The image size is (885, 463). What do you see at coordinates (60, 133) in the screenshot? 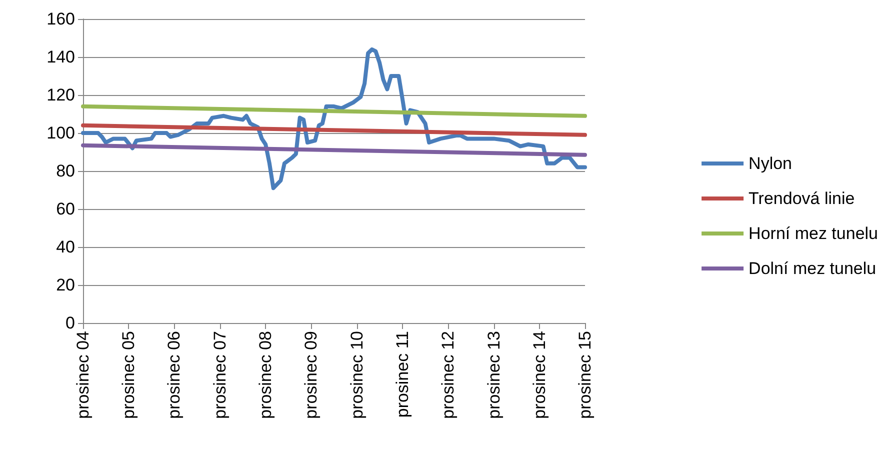
I see `y-tick-label: 100` at bounding box center [60, 133].